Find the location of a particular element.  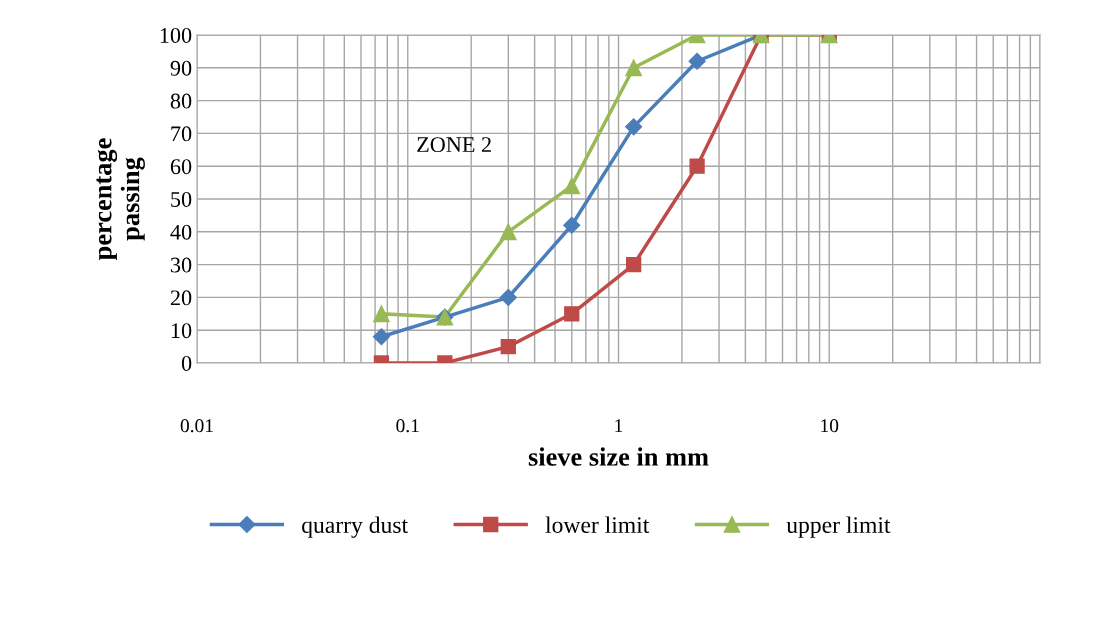

y-tick-label: 50 is located at coordinates (181, 199).